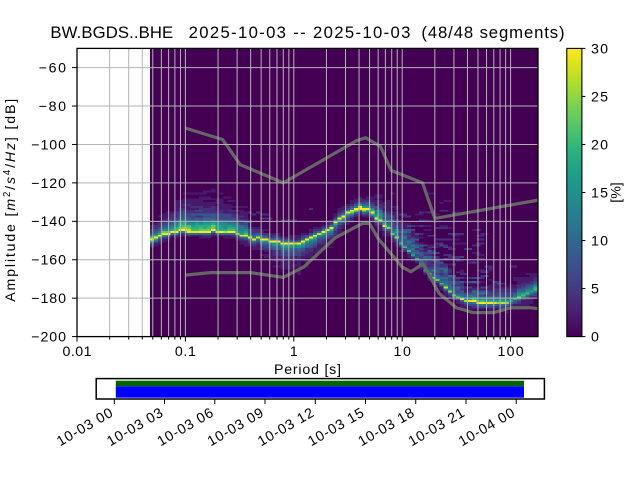 The image size is (640, 480). I want to click on svg-text: 0.01, so click(77, 352).